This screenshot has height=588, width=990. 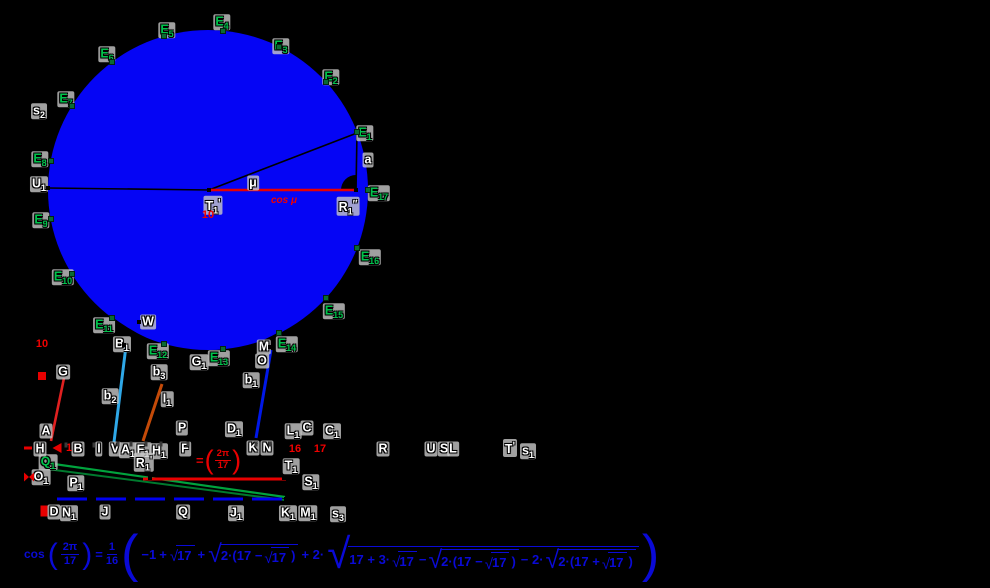 What do you see at coordinates (262, 361) in the screenshot?
I see `label-O: O` at bounding box center [262, 361].